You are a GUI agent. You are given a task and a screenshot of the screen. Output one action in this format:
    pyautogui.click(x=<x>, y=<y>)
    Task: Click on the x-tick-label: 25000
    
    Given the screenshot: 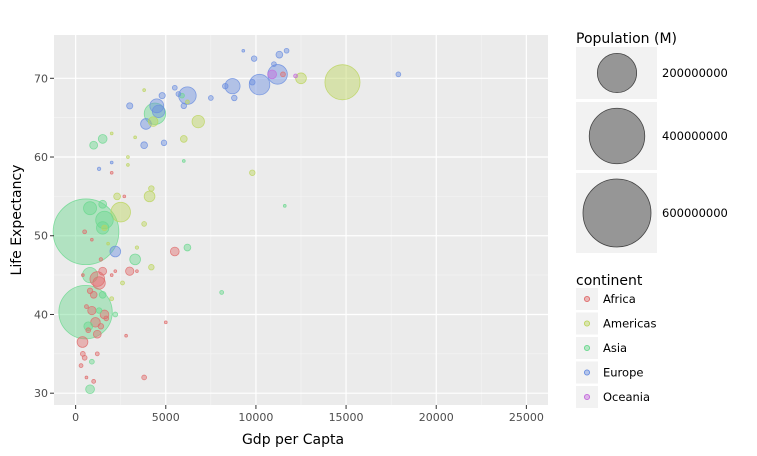 What is the action you would take?
    pyautogui.click(x=526, y=417)
    